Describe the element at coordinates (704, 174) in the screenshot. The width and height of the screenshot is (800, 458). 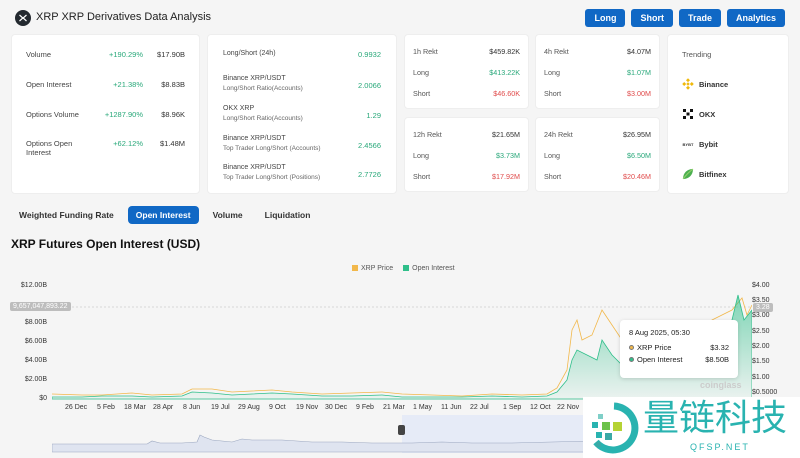
I see `trending-item-bitfinex: Bitfinex` at that location.